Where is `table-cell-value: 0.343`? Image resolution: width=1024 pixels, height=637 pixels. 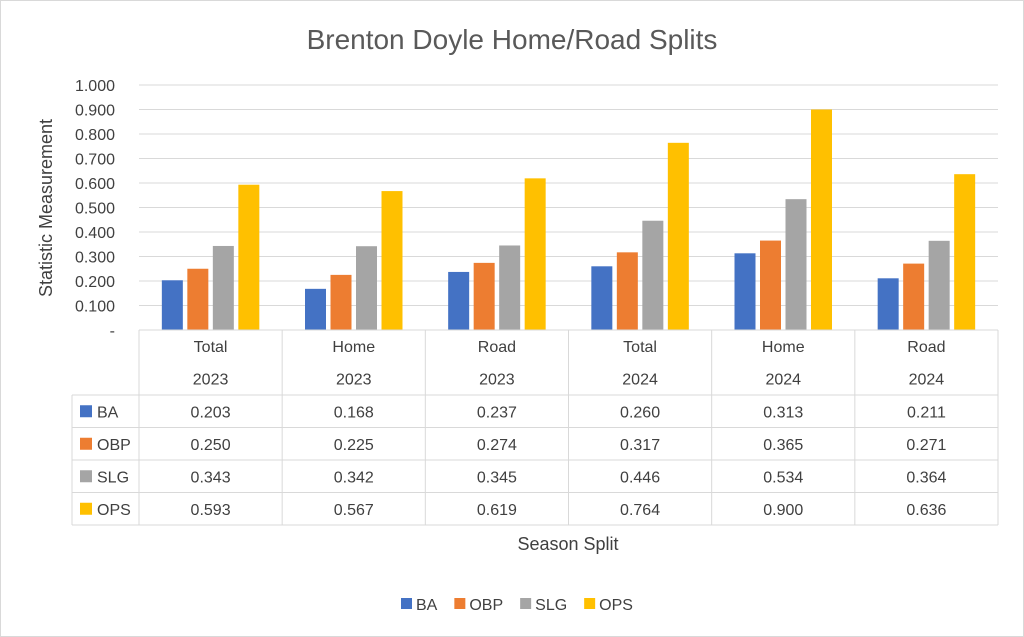
table-cell-value: 0.343 is located at coordinates (211, 477).